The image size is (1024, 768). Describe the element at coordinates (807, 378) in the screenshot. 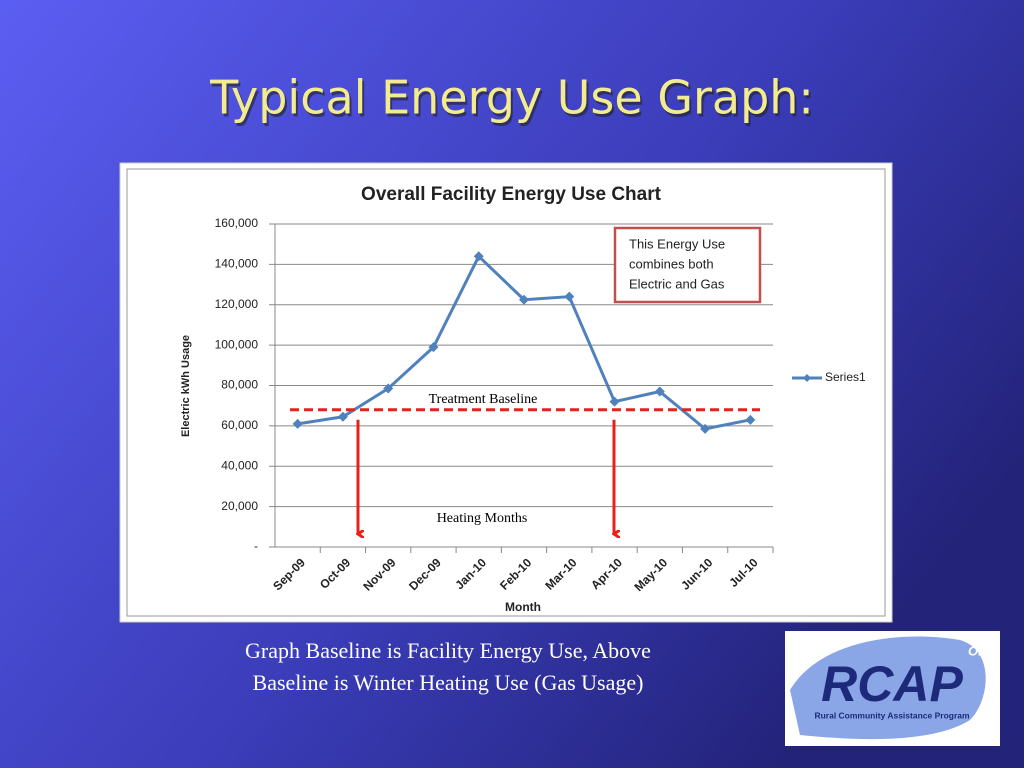

I see `legend-marker` at that location.